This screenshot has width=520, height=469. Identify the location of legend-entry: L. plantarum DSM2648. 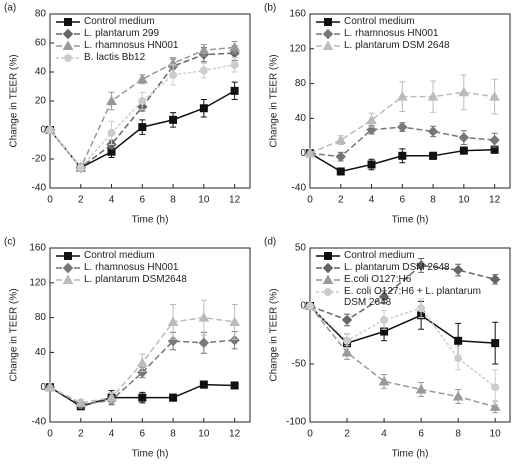
(135, 279).